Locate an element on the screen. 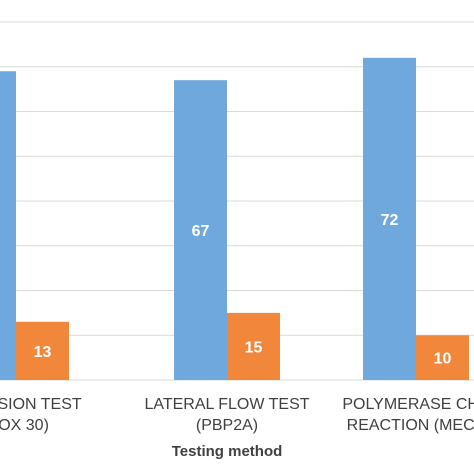 This screenshot has width=474, height=474. data-label: 15 is located at coordinates (254, 347).